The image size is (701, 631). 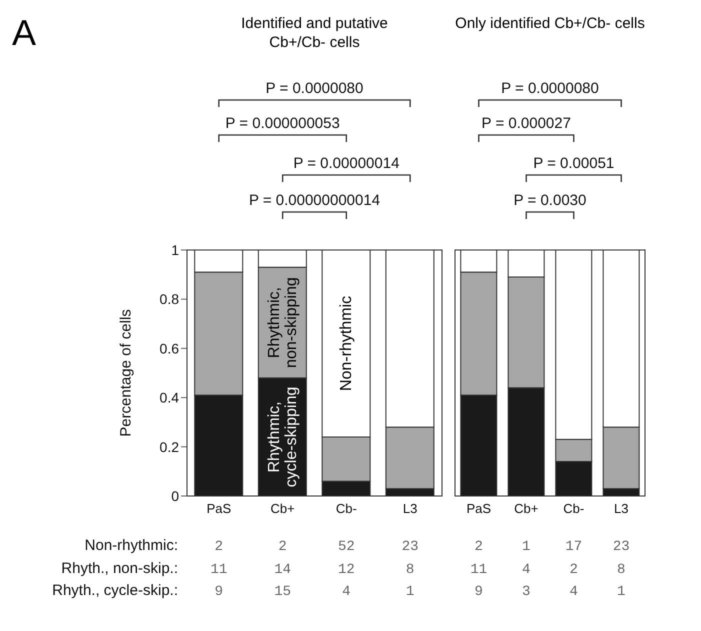 What do you see at coordinates (346, 163) in the screenshot?
I see `text: P = 0.00000014` at bounding box center [346, 163].